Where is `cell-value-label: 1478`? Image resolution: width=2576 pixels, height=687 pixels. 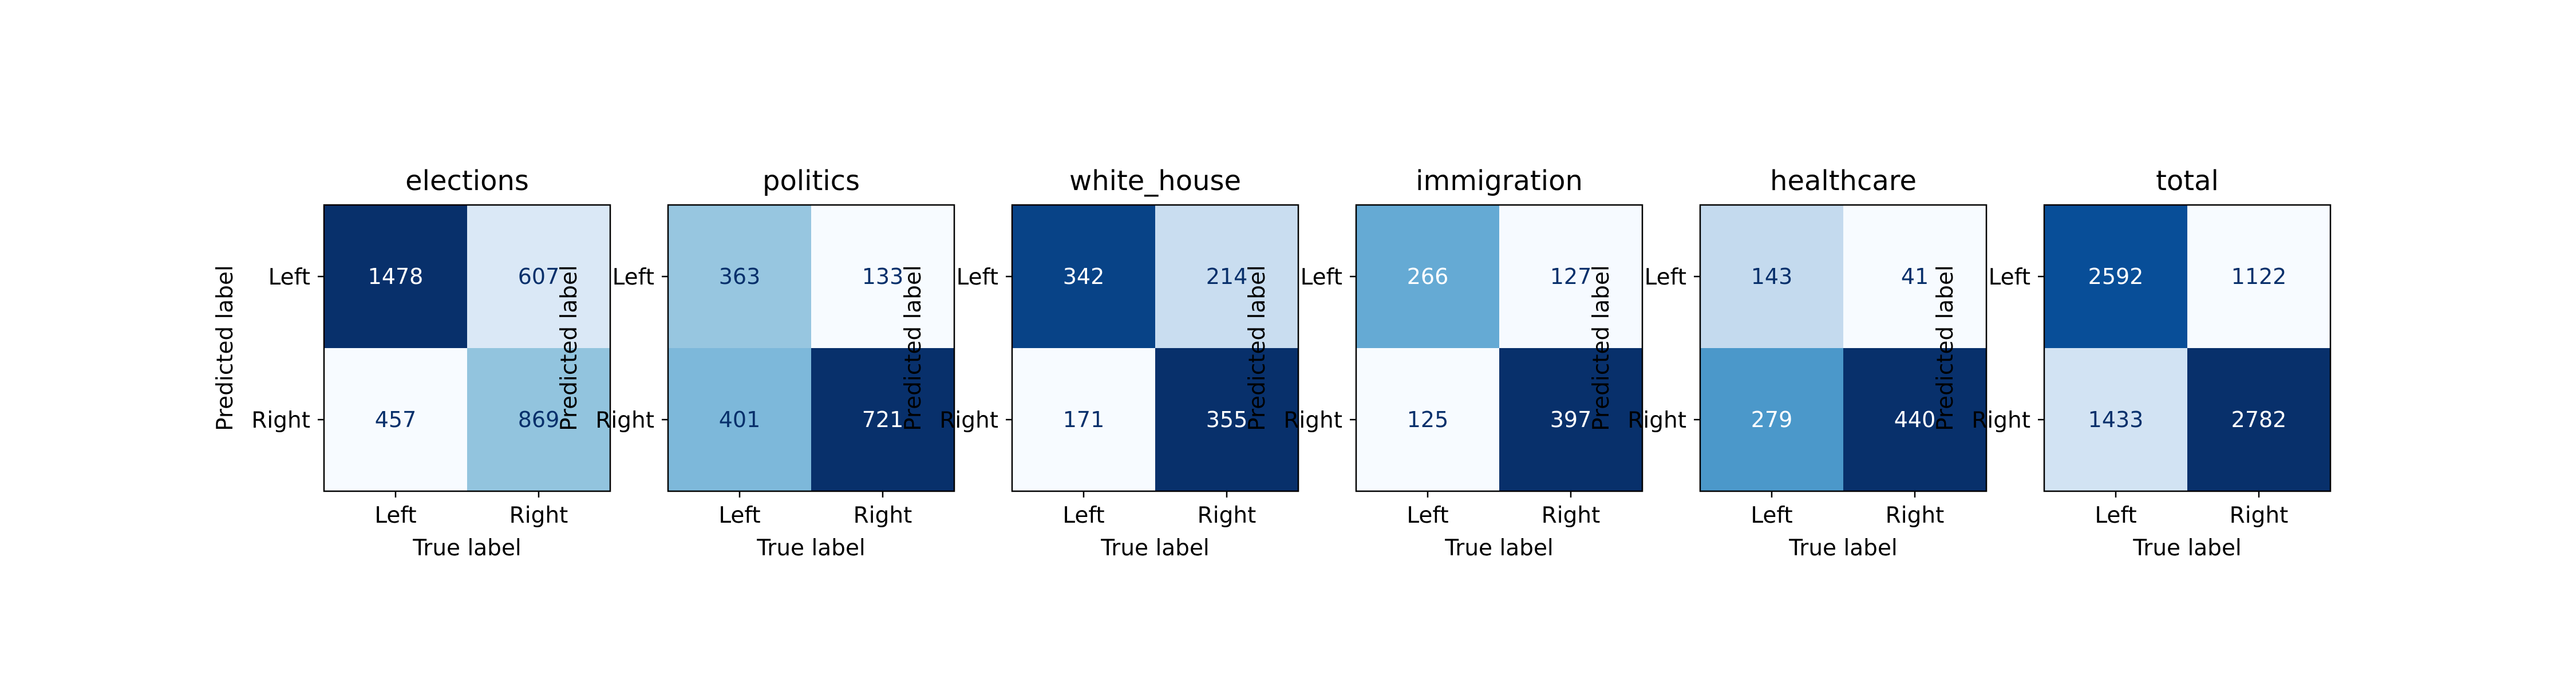
cell-value-label: 1478 is located at coordinates (396, 276).